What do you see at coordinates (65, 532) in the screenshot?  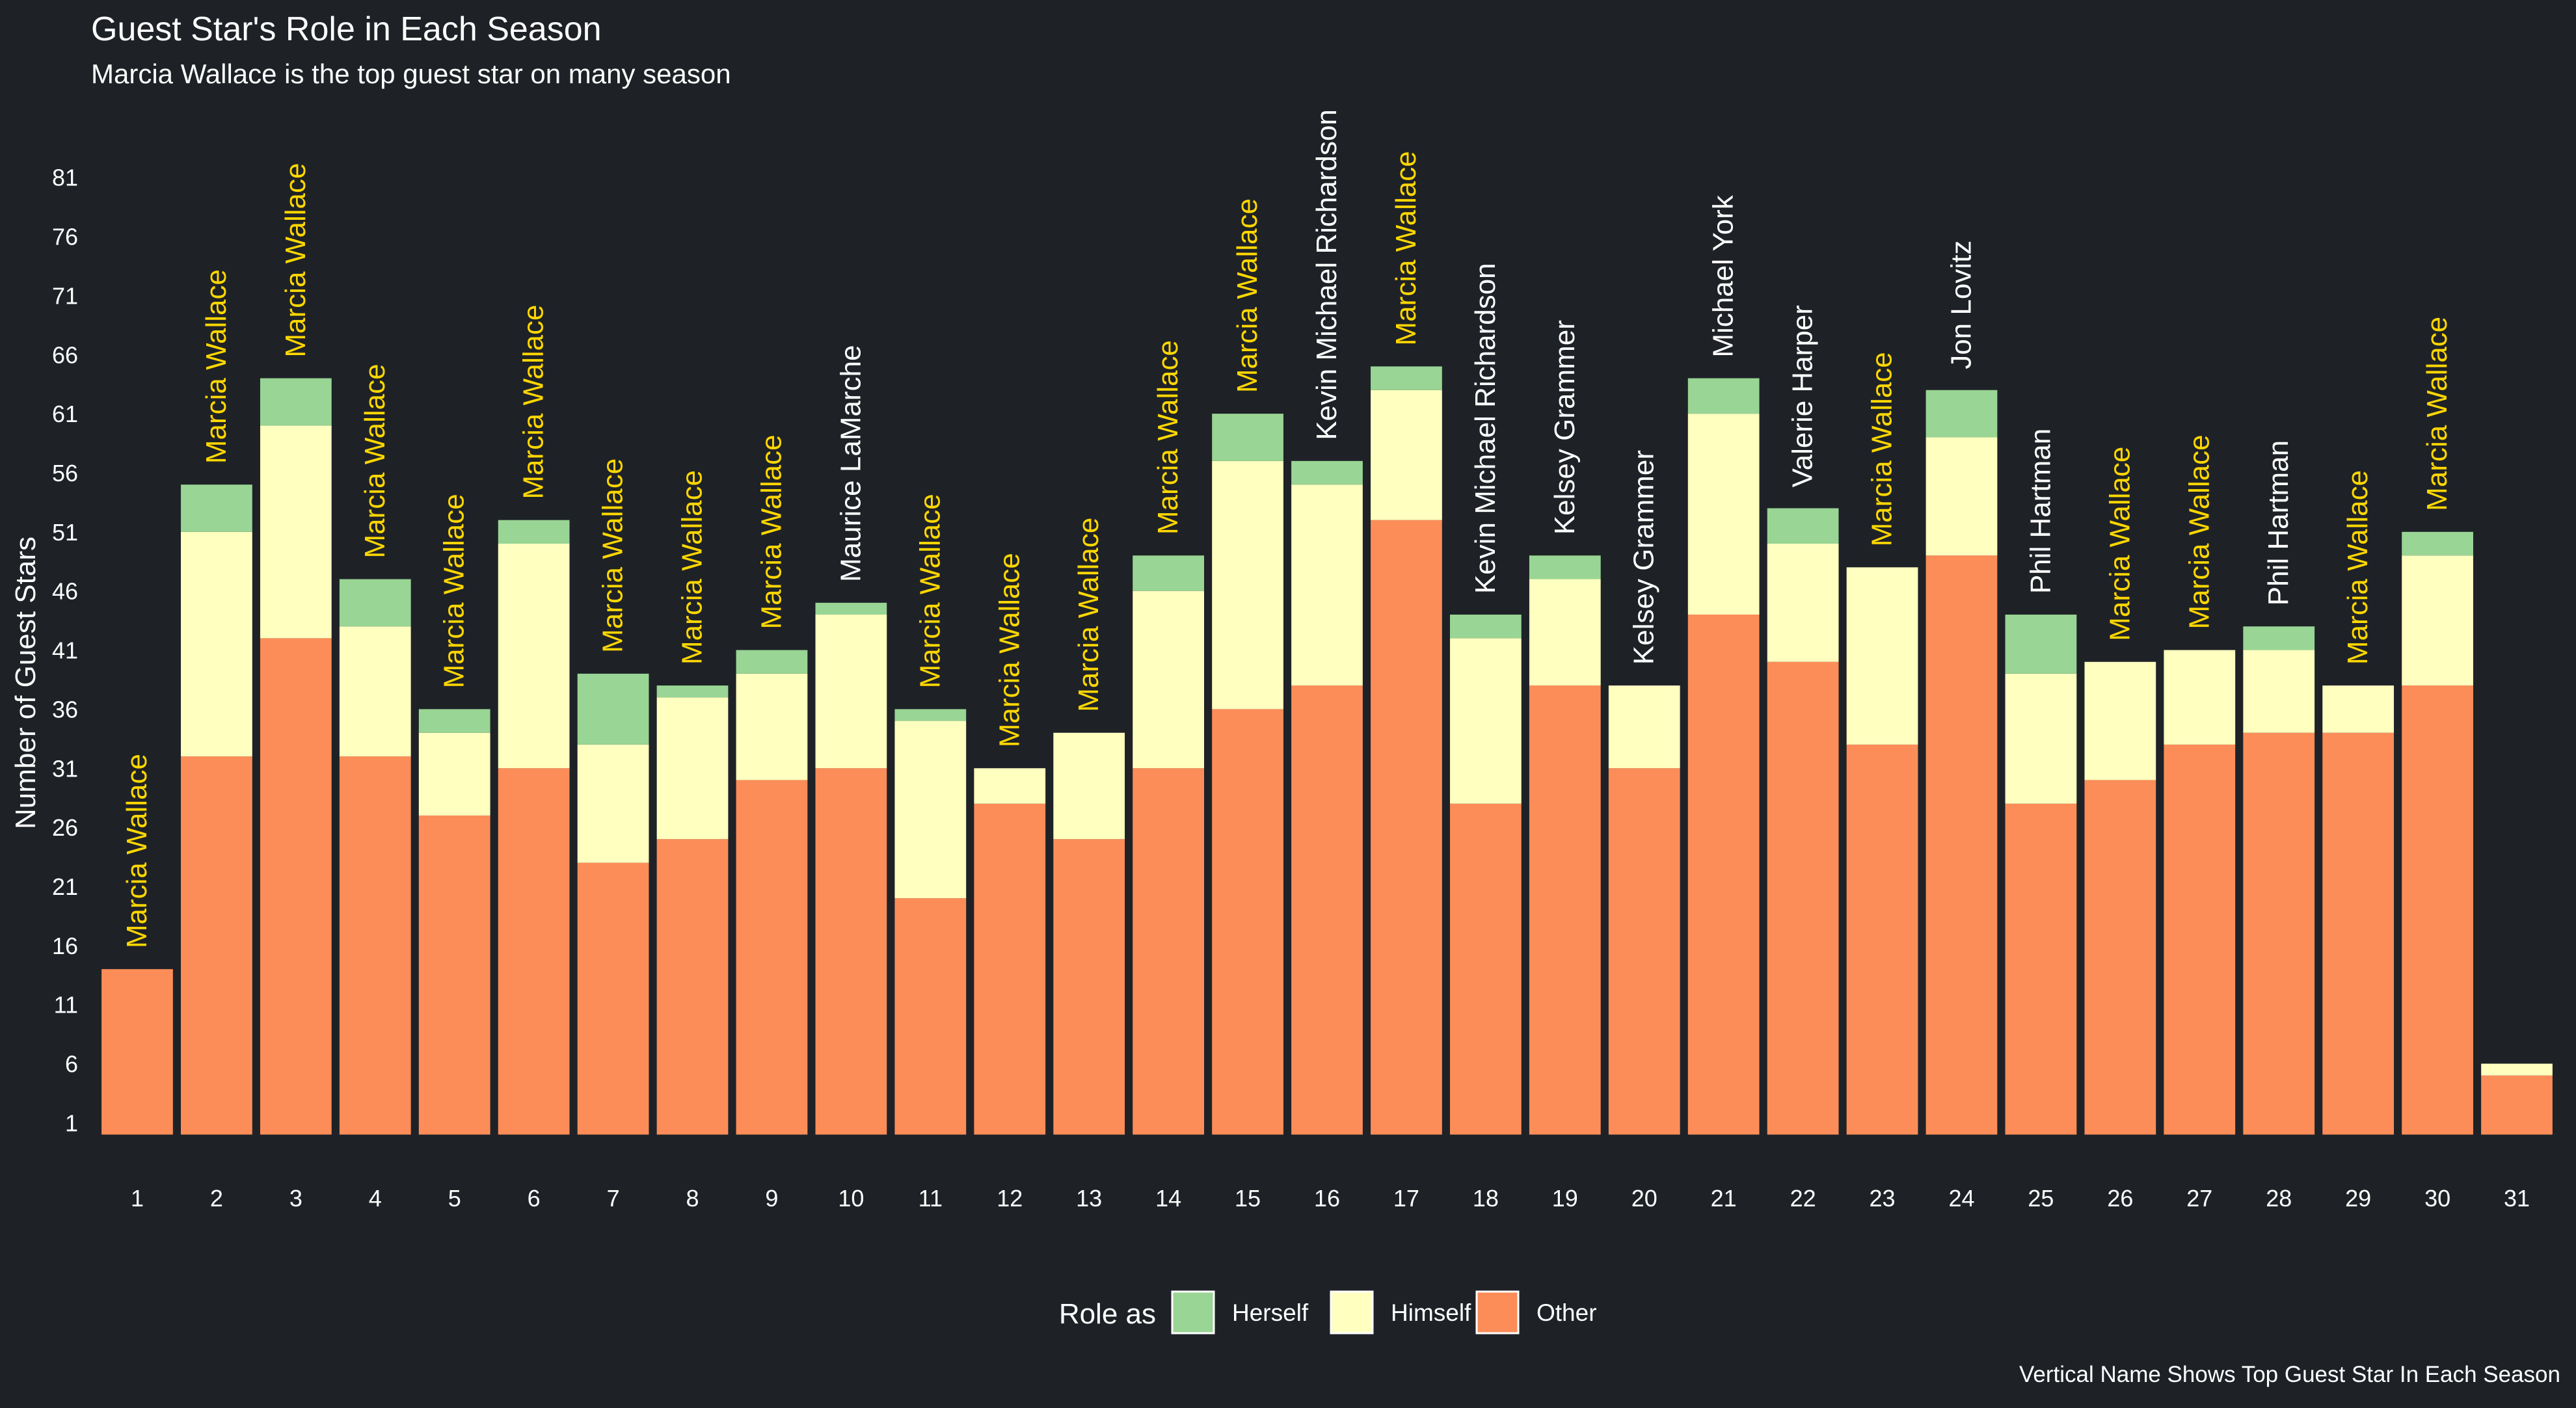 I see `y-tick-label: 51` at bounding box center [65, 532].